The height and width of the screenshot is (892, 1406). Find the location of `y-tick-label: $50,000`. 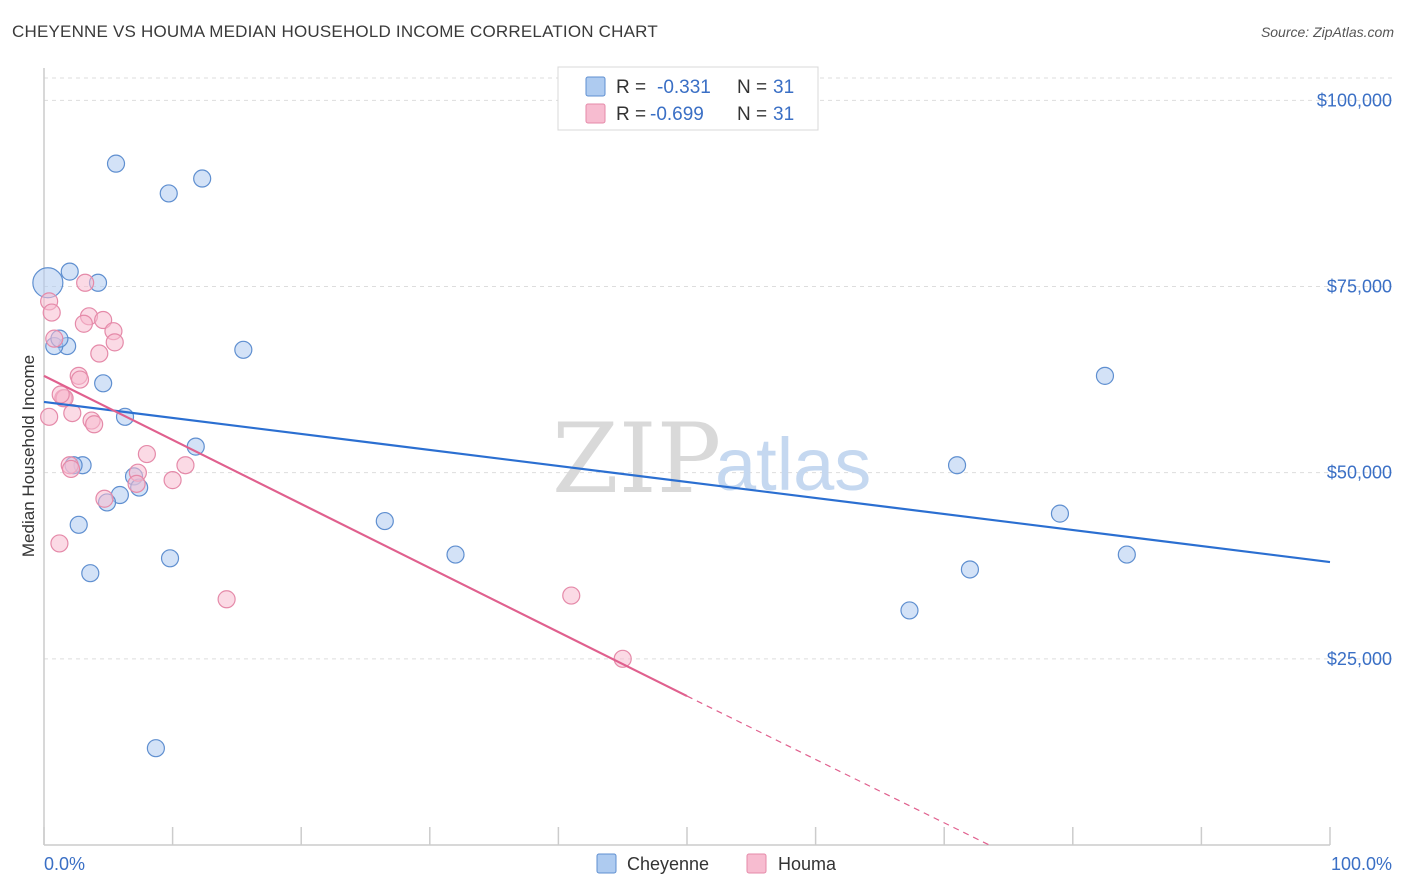

y-tick-label: $50,000 is located at coordinates (1359, 473).